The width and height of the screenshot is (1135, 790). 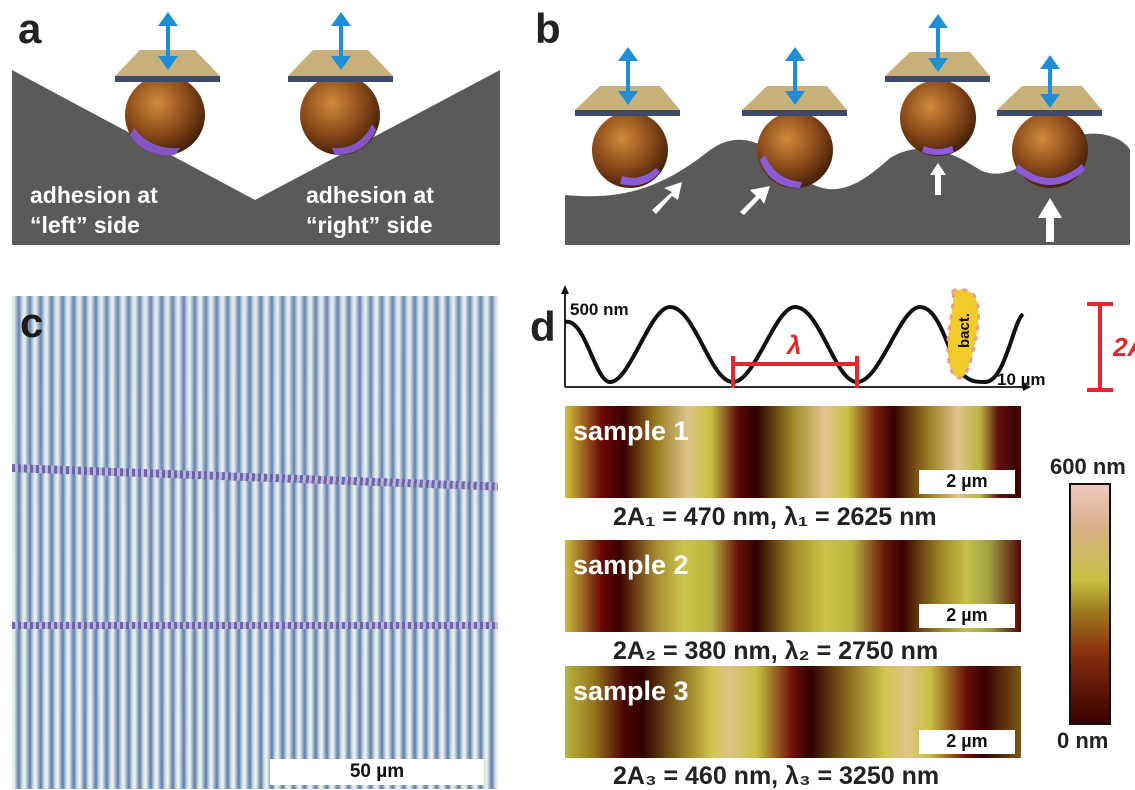 I want to click on panel-a-diagram, so click(x=256, y=128).